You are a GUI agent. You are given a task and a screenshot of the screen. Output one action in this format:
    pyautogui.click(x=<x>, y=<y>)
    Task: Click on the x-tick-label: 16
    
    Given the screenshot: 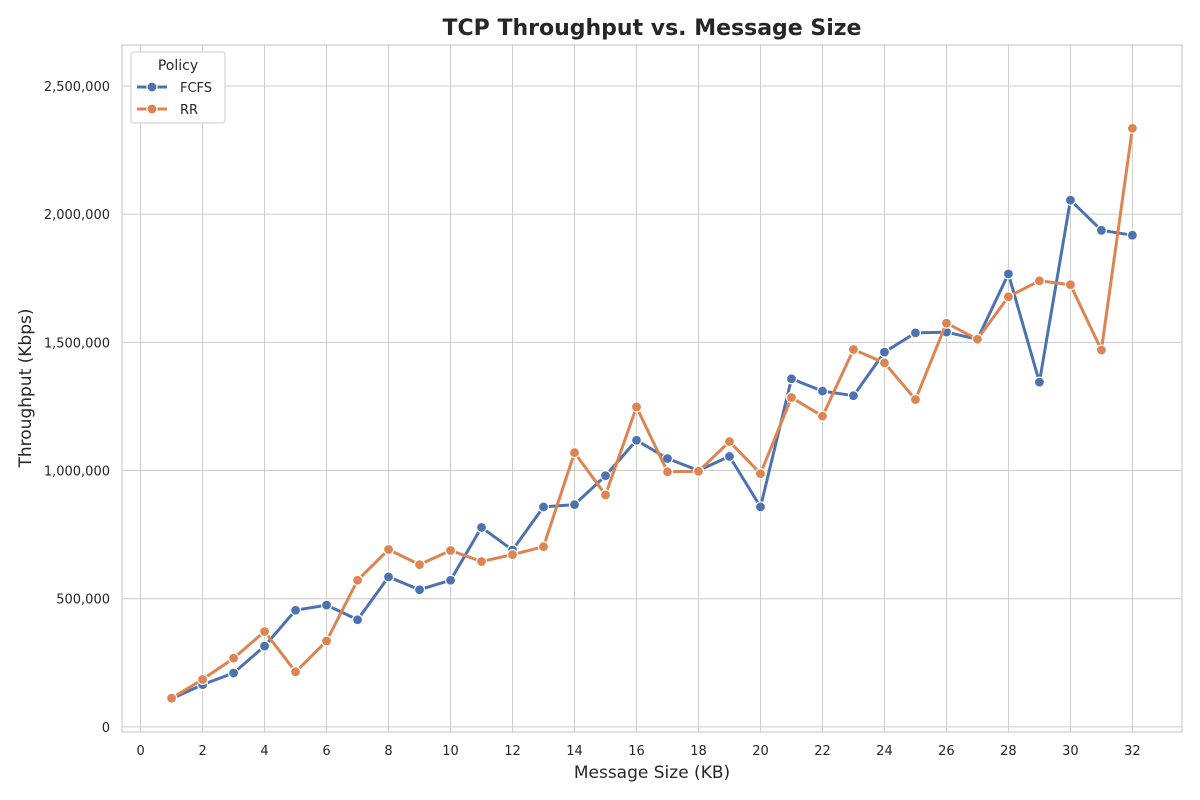 What is the action you would take?
    pyautogui.click(x=636, y=751)
    